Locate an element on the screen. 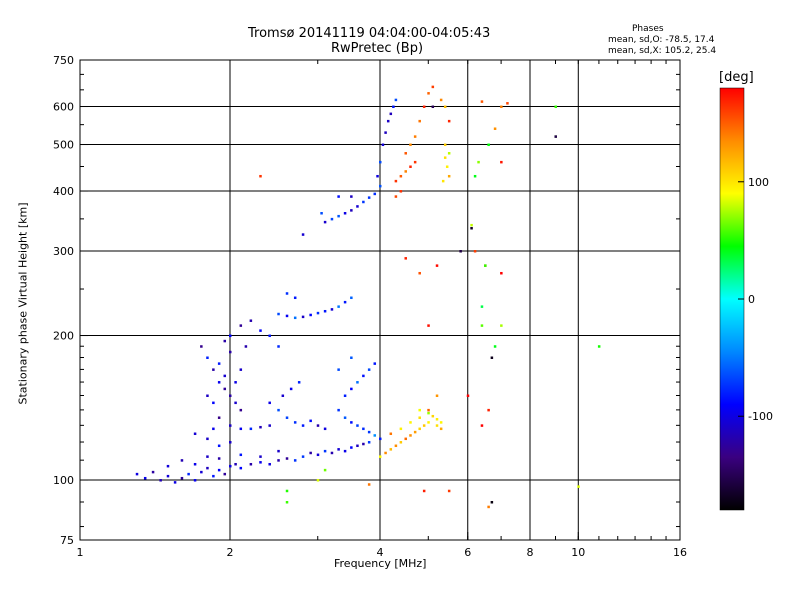  colorbar-tick-label: 100 is located at coordinates (758, 182).